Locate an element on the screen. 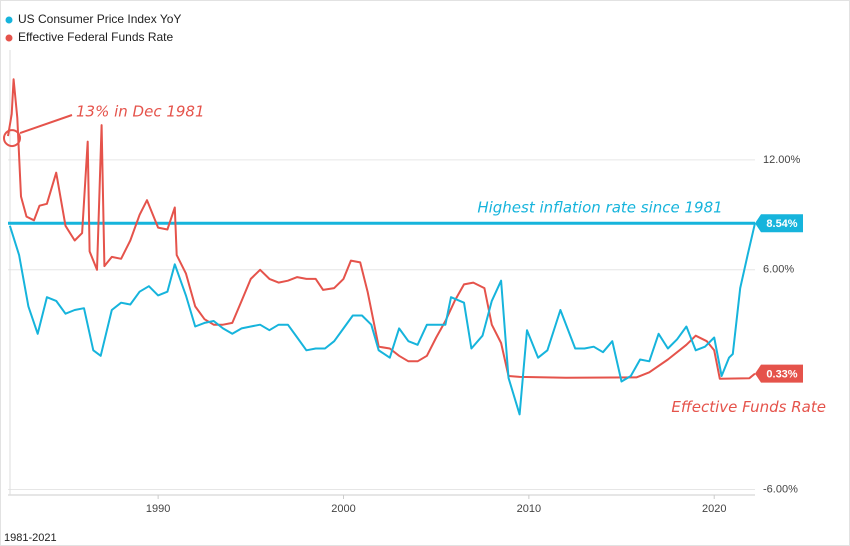 This screenshot has height=546, width=850. annotation-arrow is located at coordinates (46, 124).